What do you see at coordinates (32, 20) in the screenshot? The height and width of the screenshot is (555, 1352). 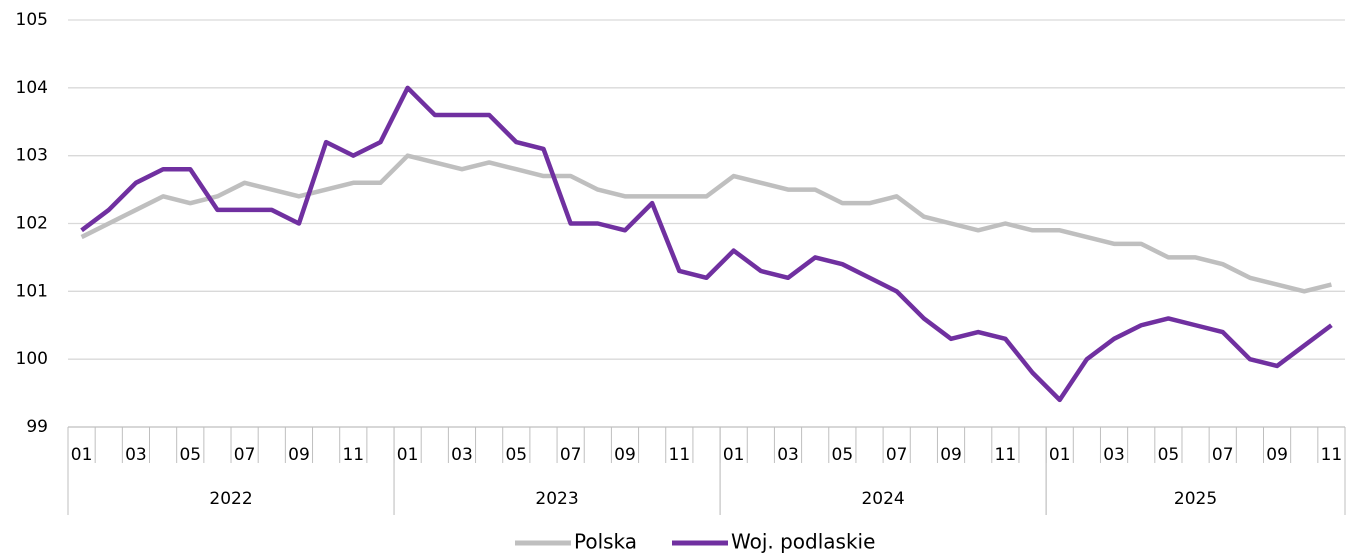 I see `y-tick-label: 105` at bounding box center [32, 20].